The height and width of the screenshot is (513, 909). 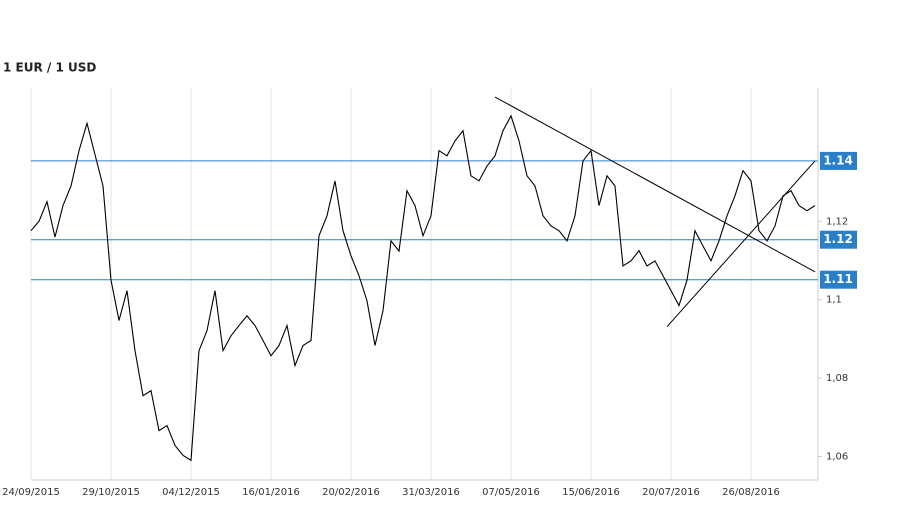 What do you see at coordinates (671, 492) in the screenshot?
I see `x-tick-label: 20/07/2016` at bounding box center [671, 492].